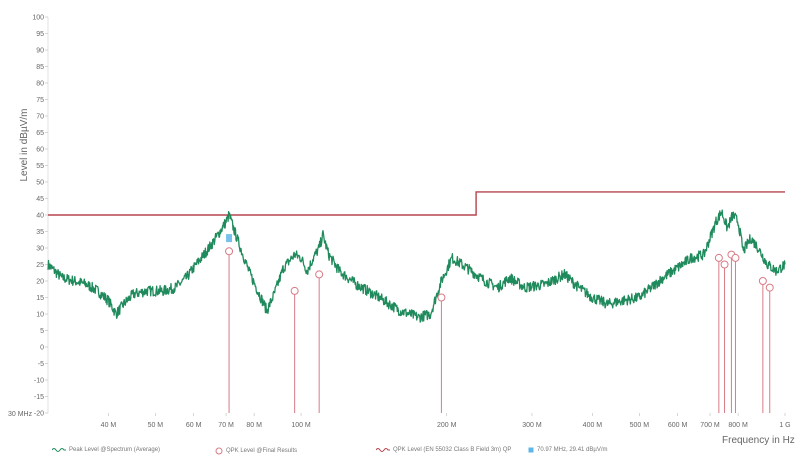  Describe the element at coordinates (40, 67) in the screenshot. I see `y-tick-label: 85` at that location.